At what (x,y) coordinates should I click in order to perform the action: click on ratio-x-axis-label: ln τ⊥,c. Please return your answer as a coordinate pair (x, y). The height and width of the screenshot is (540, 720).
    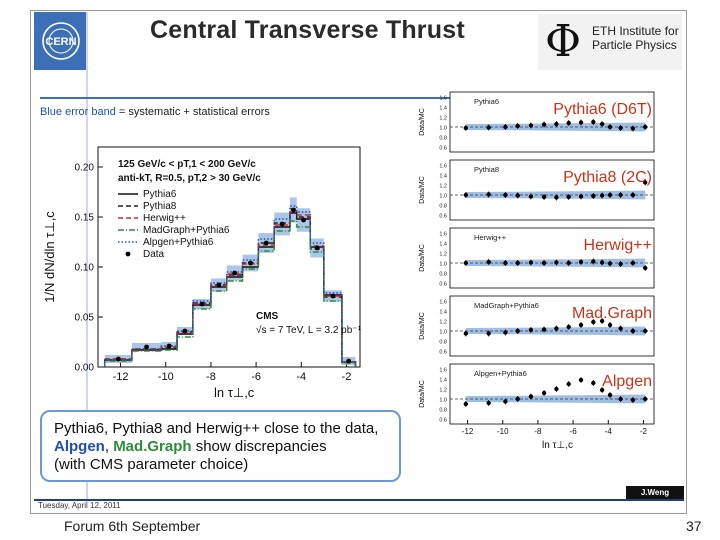
    Looking at the image, I should click on (557, 445).